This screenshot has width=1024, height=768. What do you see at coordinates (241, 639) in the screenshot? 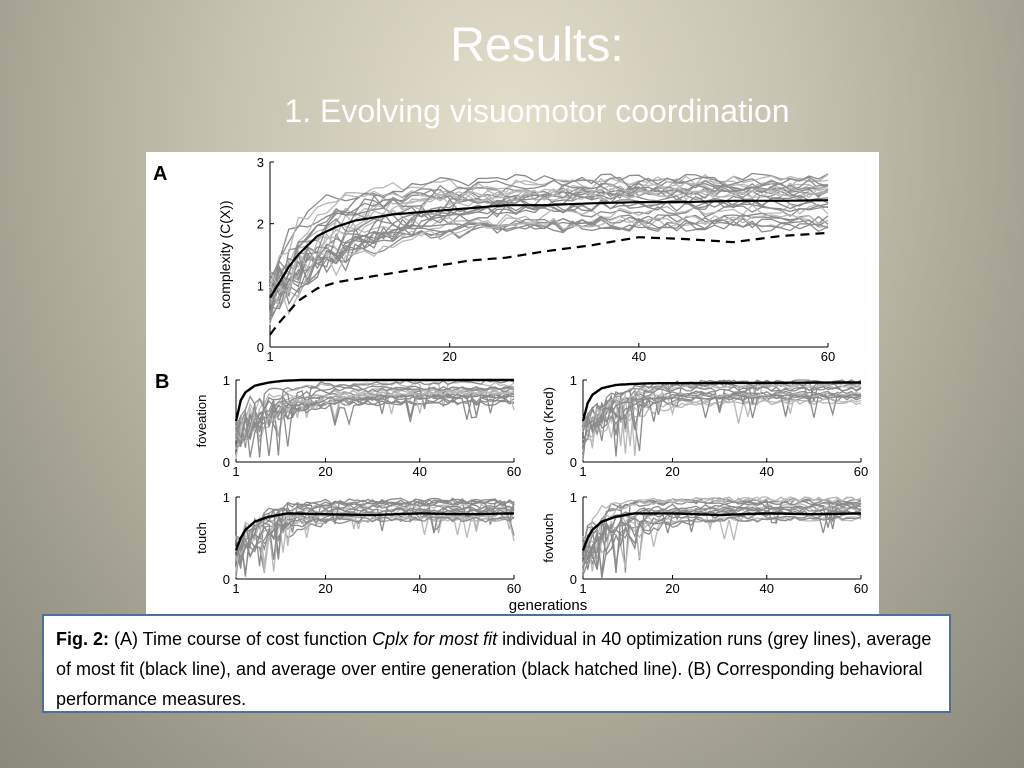
I see `caption-text-1: (A) Time course of cost function` at bounding box center [241, 639].